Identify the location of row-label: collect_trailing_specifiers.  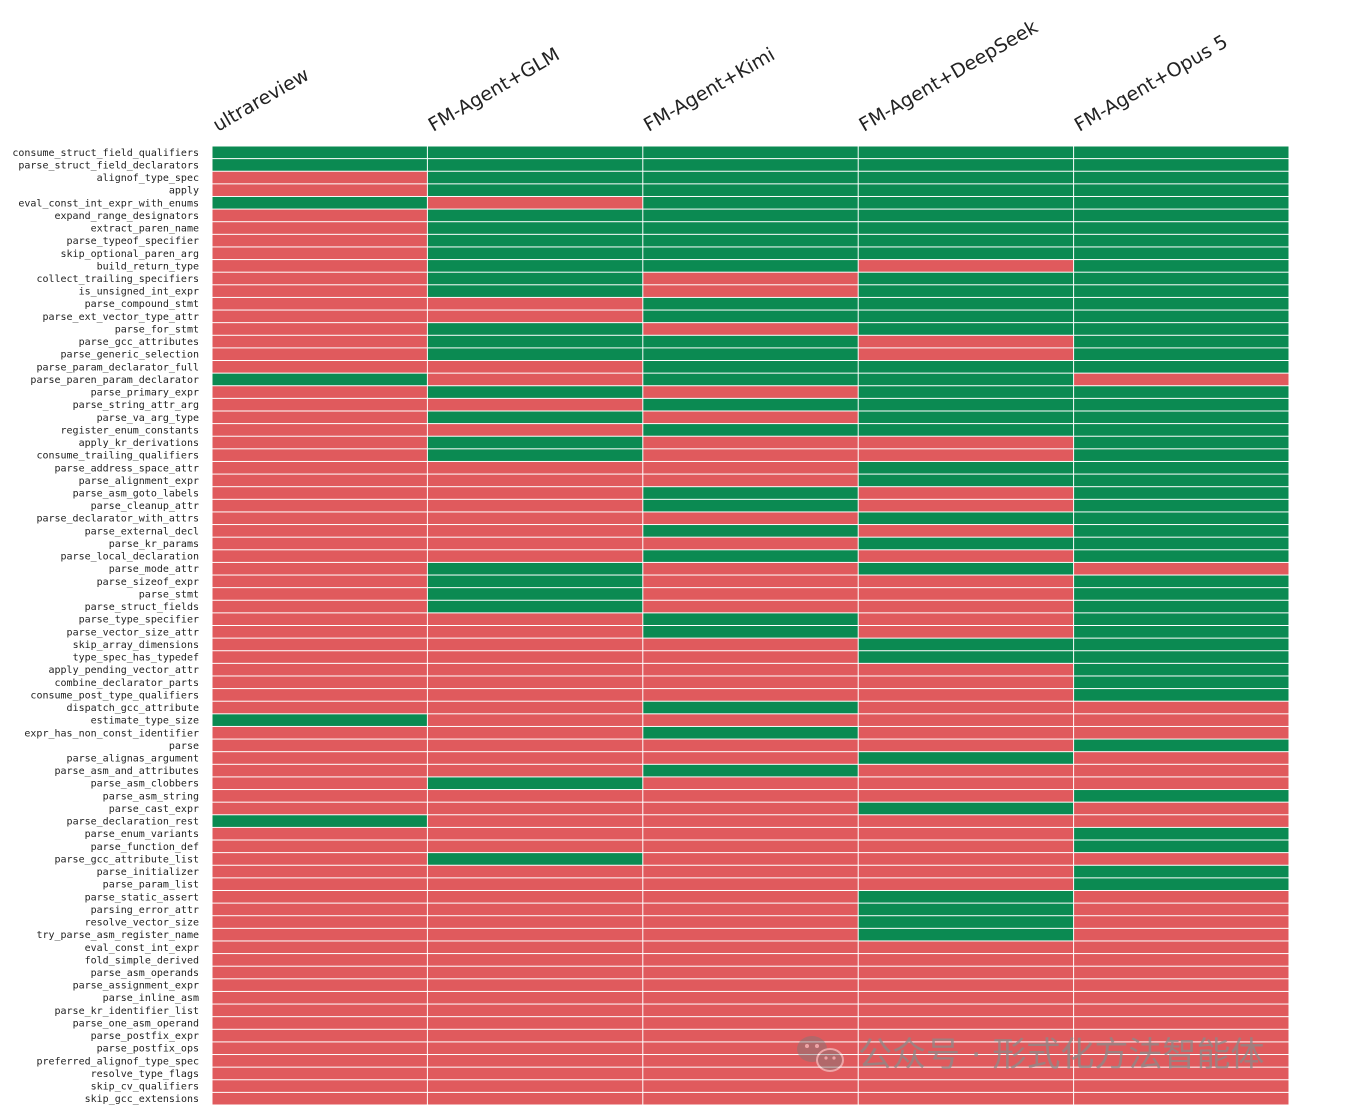
(117, 279).